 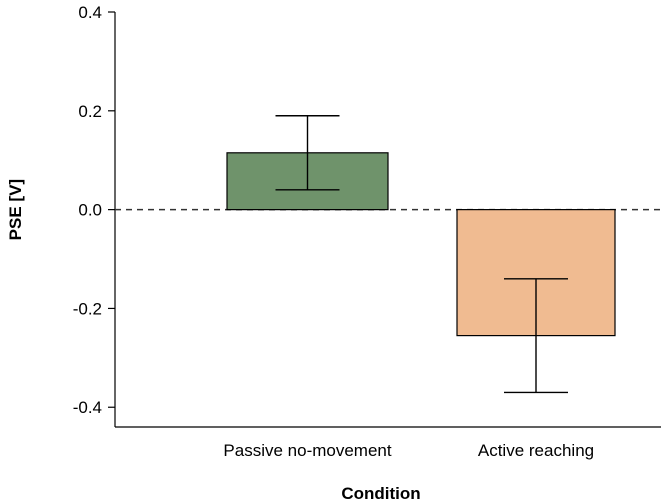 I want to click on y-tick-label: 0.0, so click(x=90, y=210).